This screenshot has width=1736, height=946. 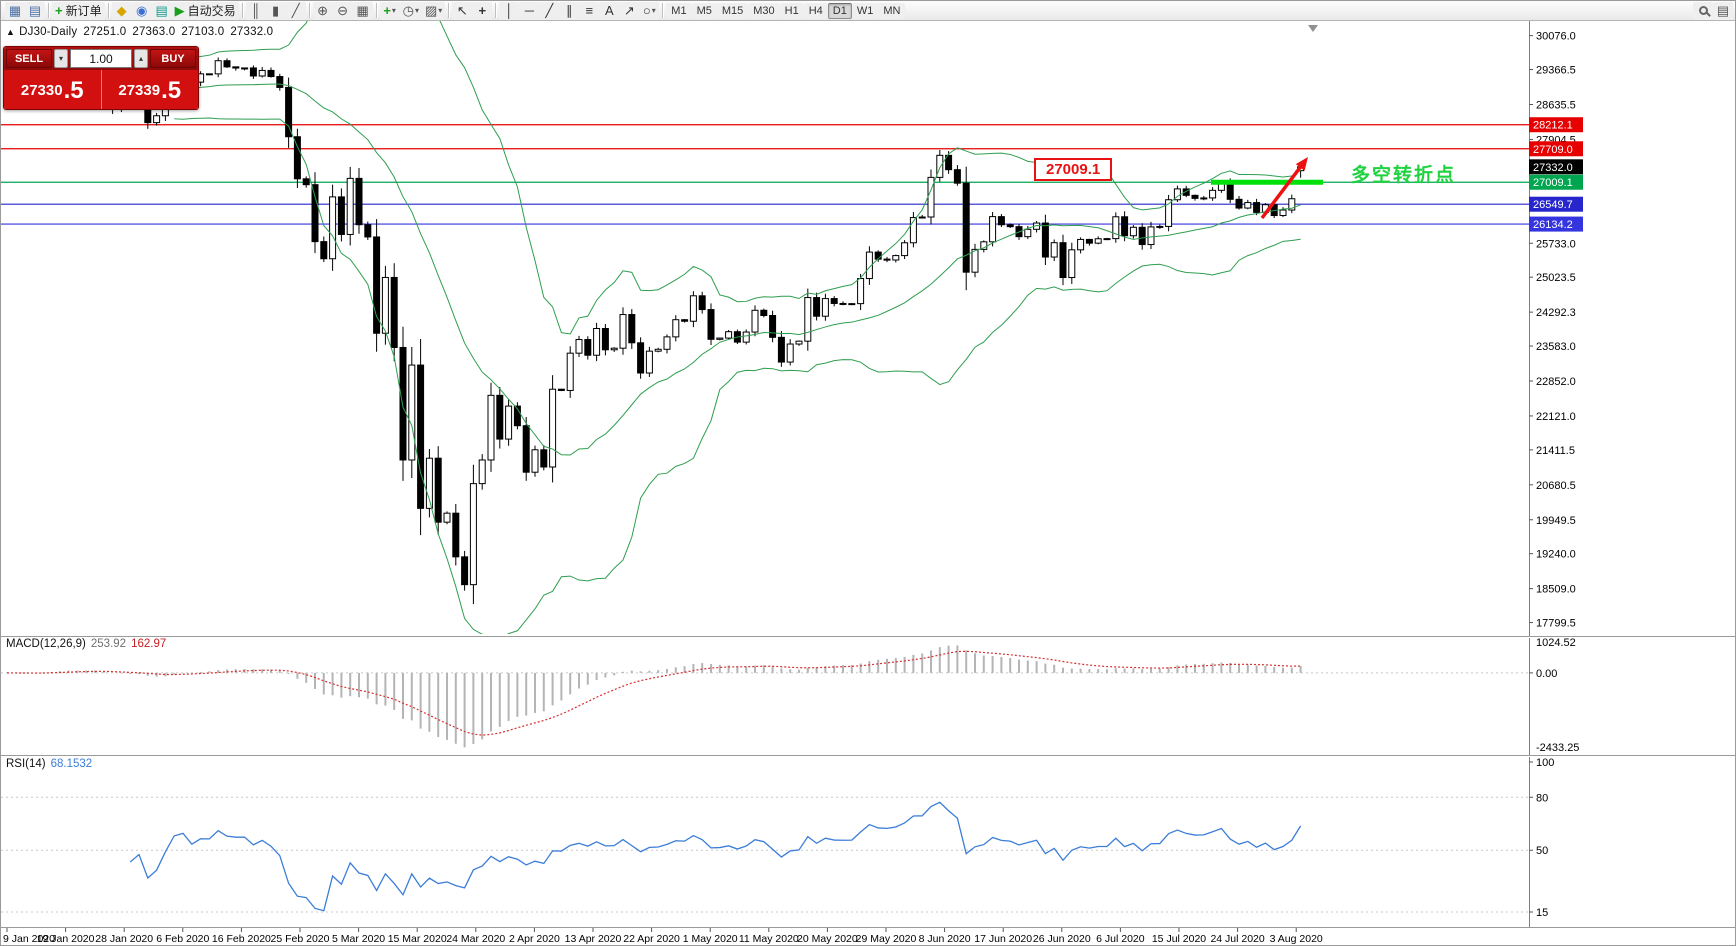 I want to click on price-line-tag-label: 26549.7, so click(x=1553, y=205).